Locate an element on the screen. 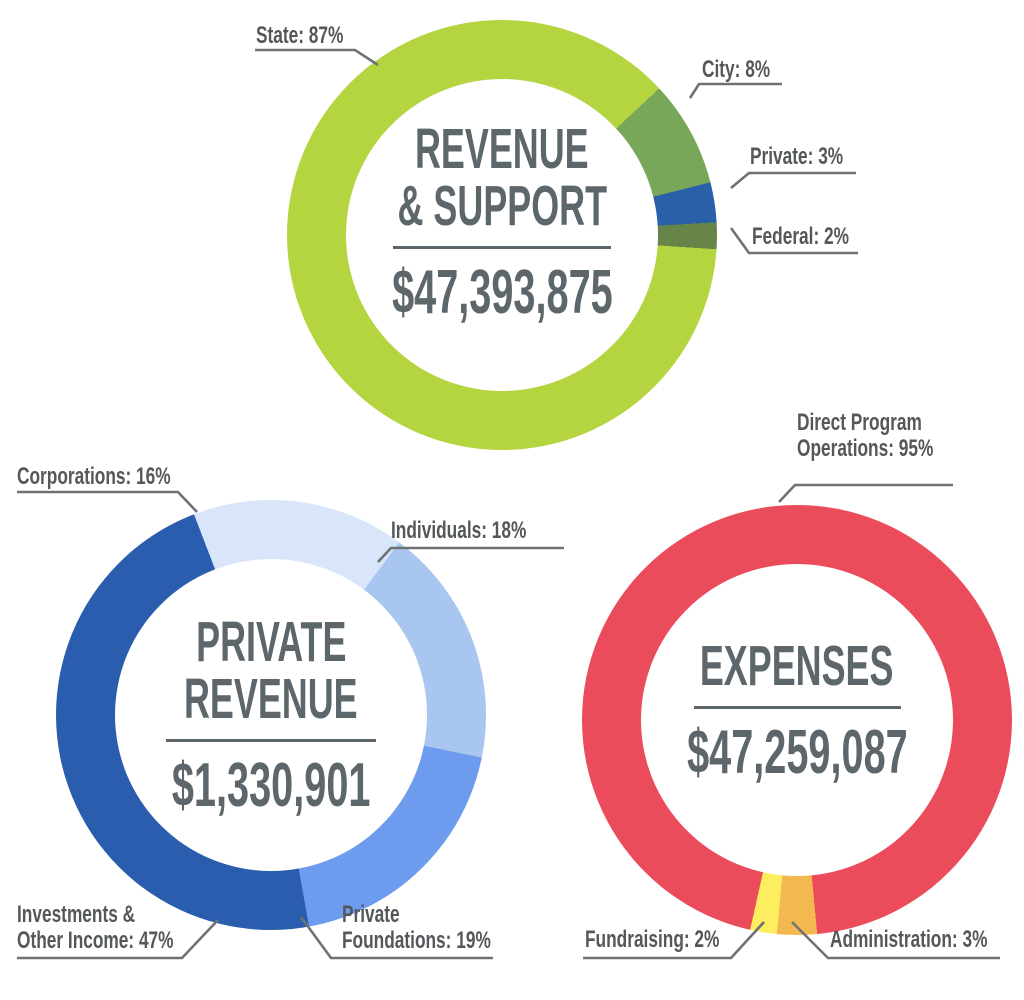 This screenshot has height=1000, width=1024. callout-label-investments: Investments & Other Income: 47% is located at coordinates (95, 928).